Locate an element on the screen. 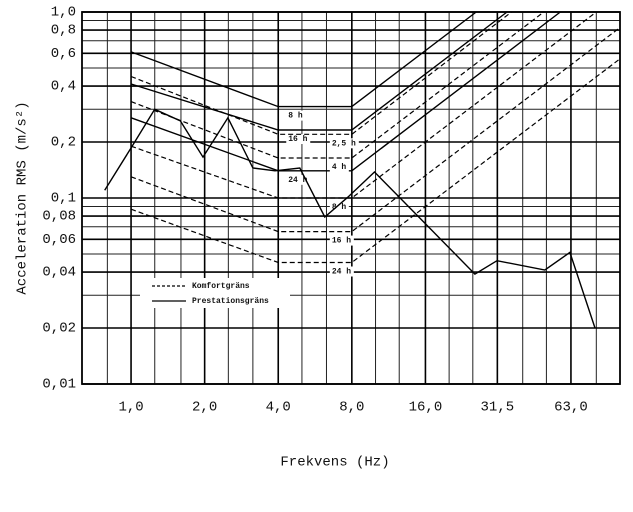 Image resolution: width=633 pixels, height=512 pixels. y-tick-label: 0,01 is located at coordinates (59, 385).